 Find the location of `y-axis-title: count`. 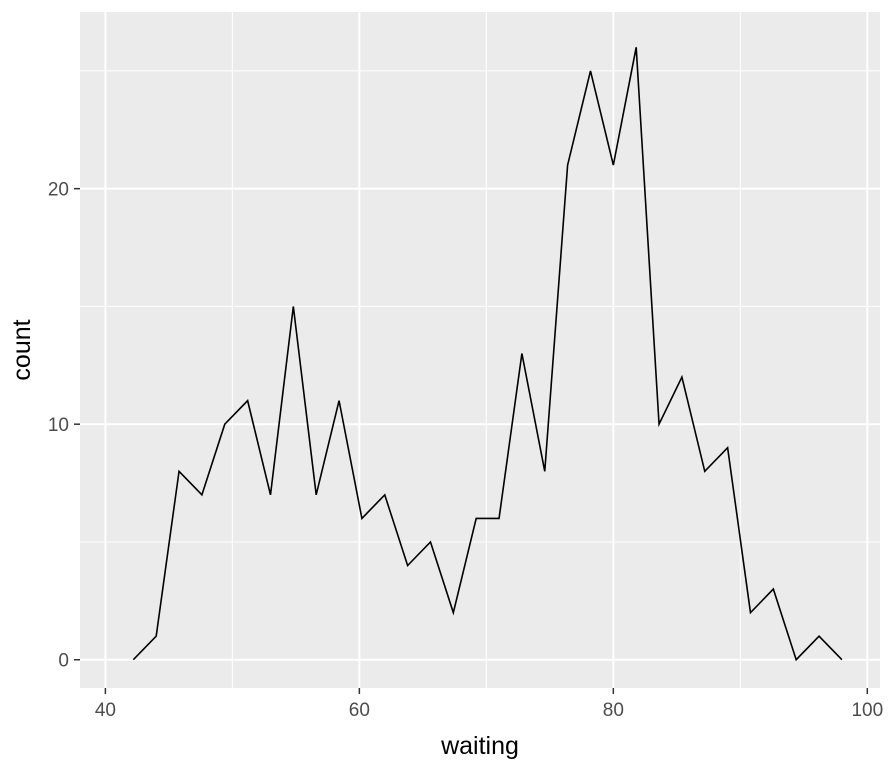

y-axis-title: count is located at coordinates (22, 349).